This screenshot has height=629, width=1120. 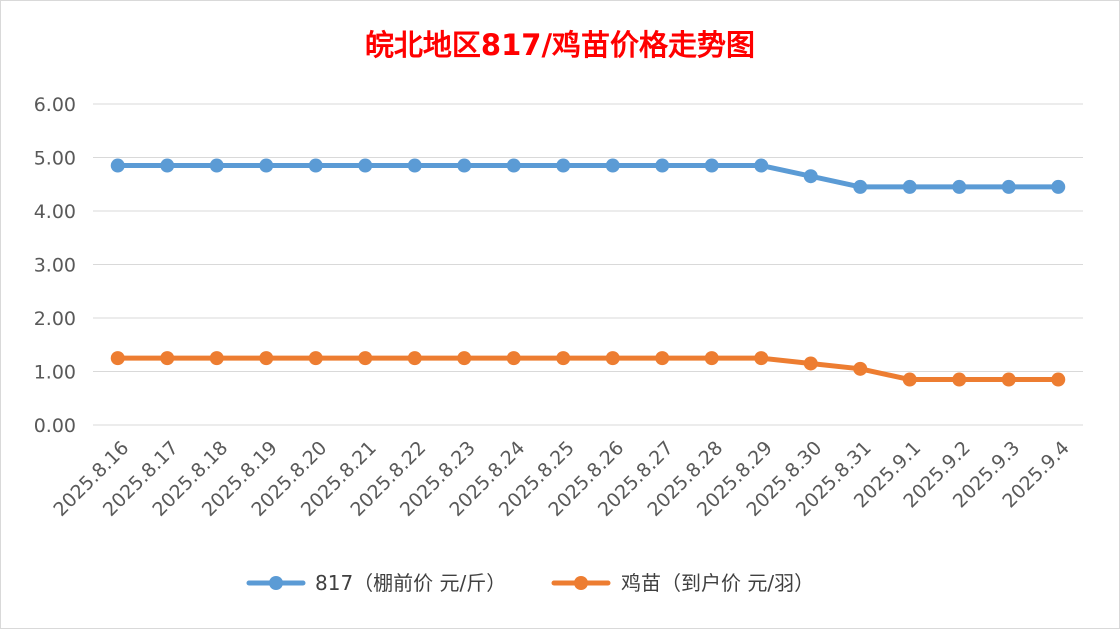 What do you see at coordinates (55, 373) in the screenshot?
I see `y-tick-label: 1.00` at bounding box center [55, 373].